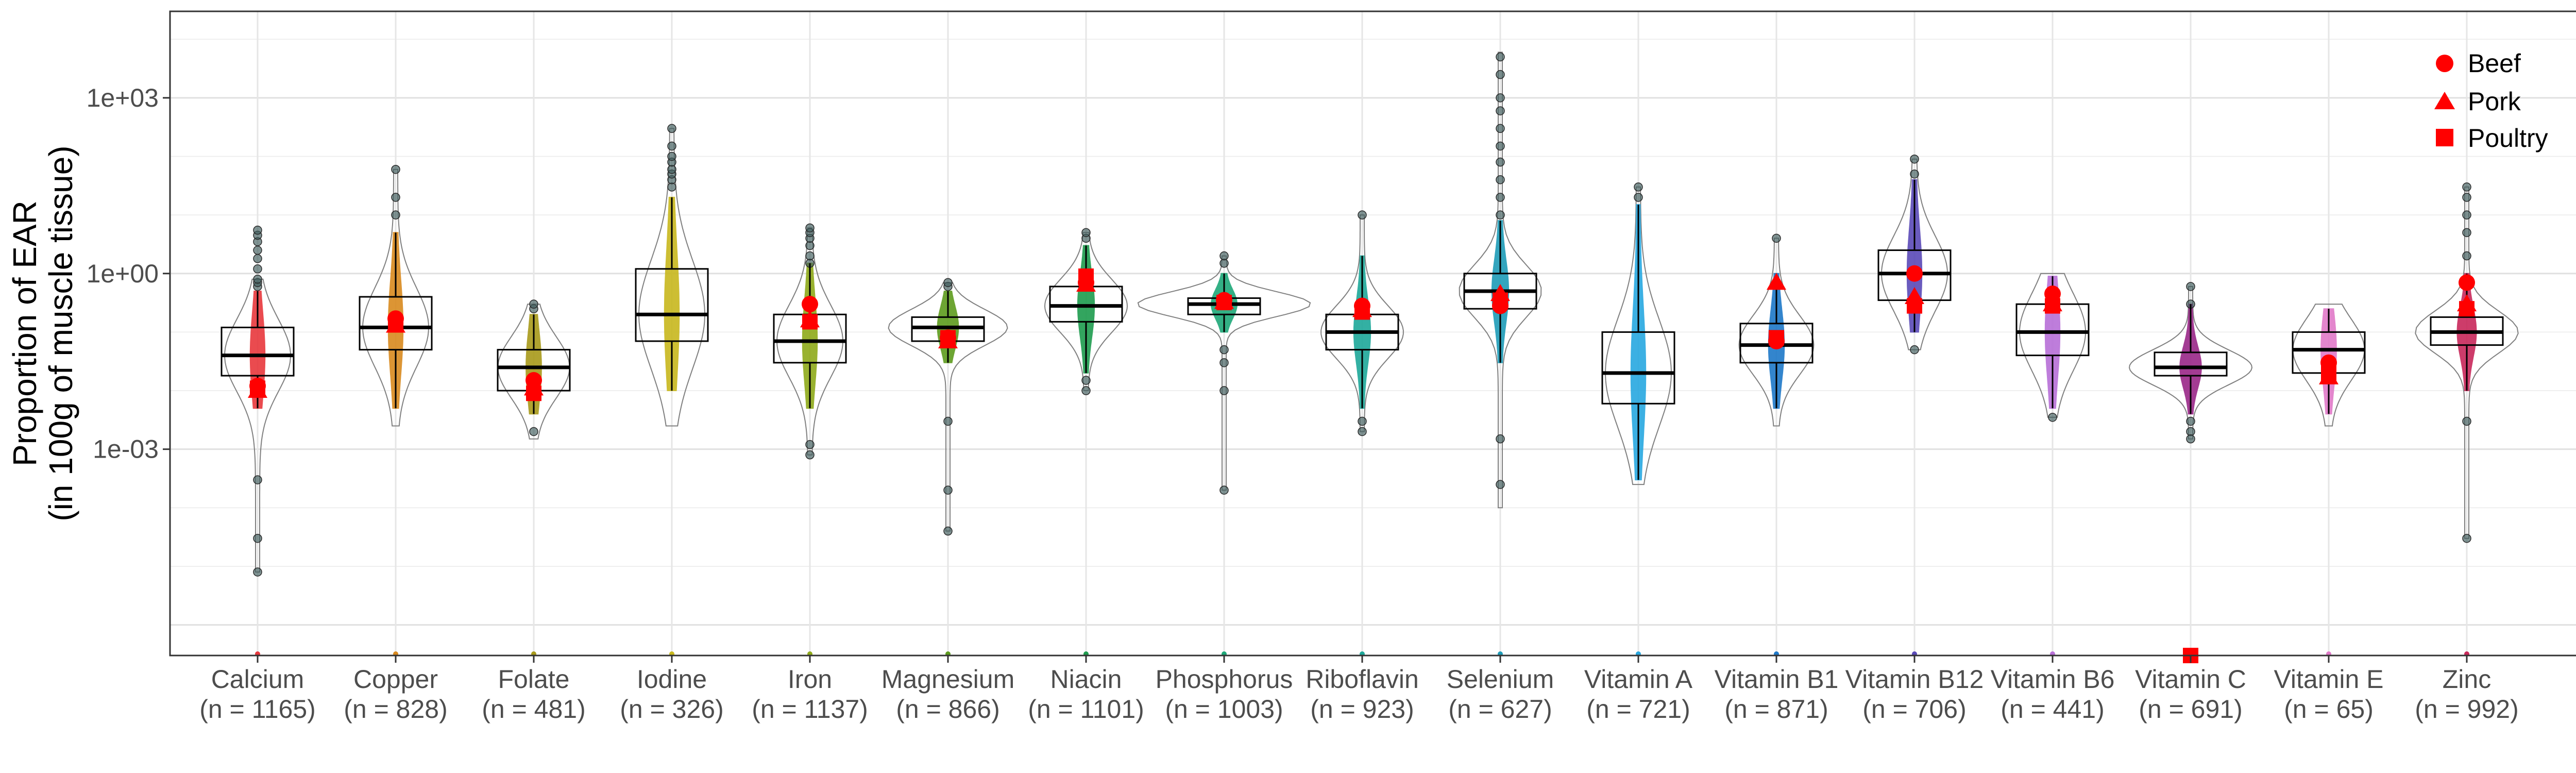 This screenshot has height=773, width=2576. What do you see at coordinates (534, 709) in the screenshot?
I see `x-tick-count-label: (n = 481)` at bounding box center [534, 709].